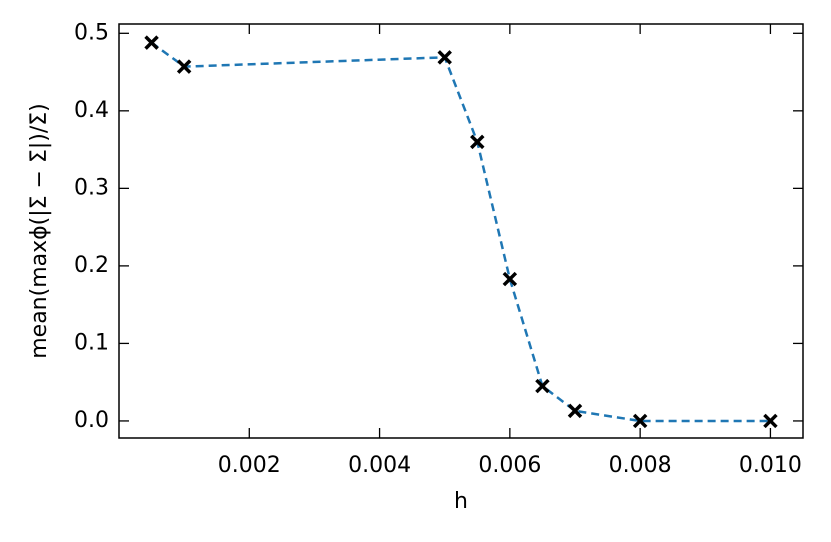 This screenshot has height=542, width=831. What do you see at coordinates (91, 420) in the screenshot?
I see `y-tick-label: 0.0` at bounding box center [91, 420].